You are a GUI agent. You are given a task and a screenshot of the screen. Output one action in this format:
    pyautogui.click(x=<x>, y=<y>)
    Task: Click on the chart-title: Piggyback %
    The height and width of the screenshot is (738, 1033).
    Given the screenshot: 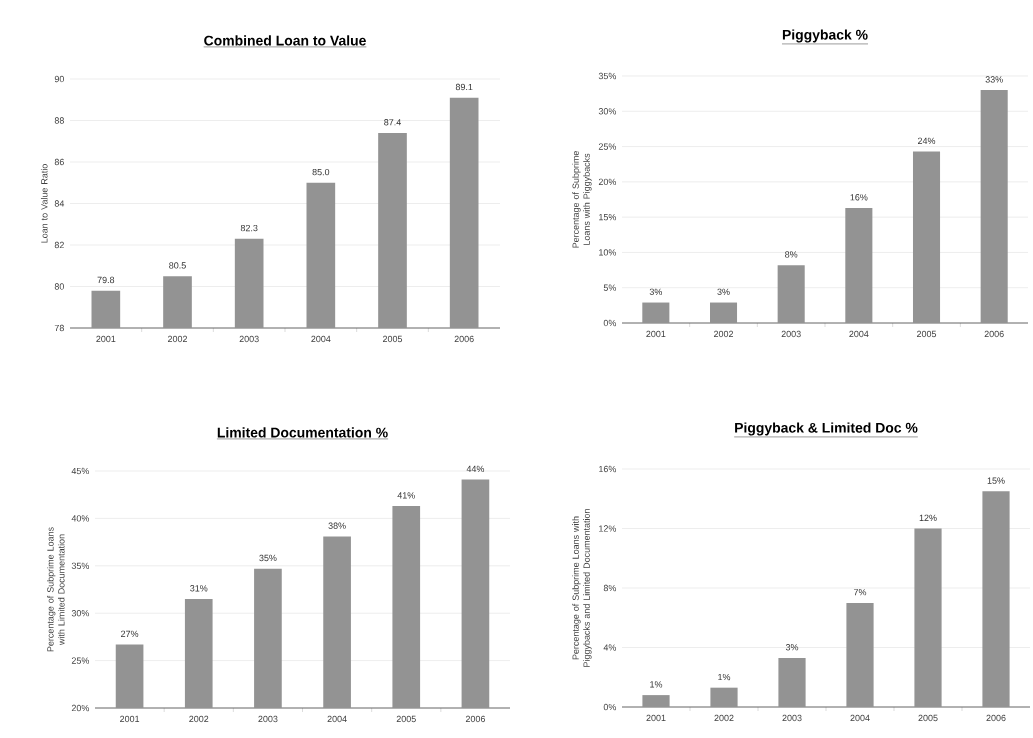 What is the action you would take?
    pyautogui.click(x=825, y=36)
    